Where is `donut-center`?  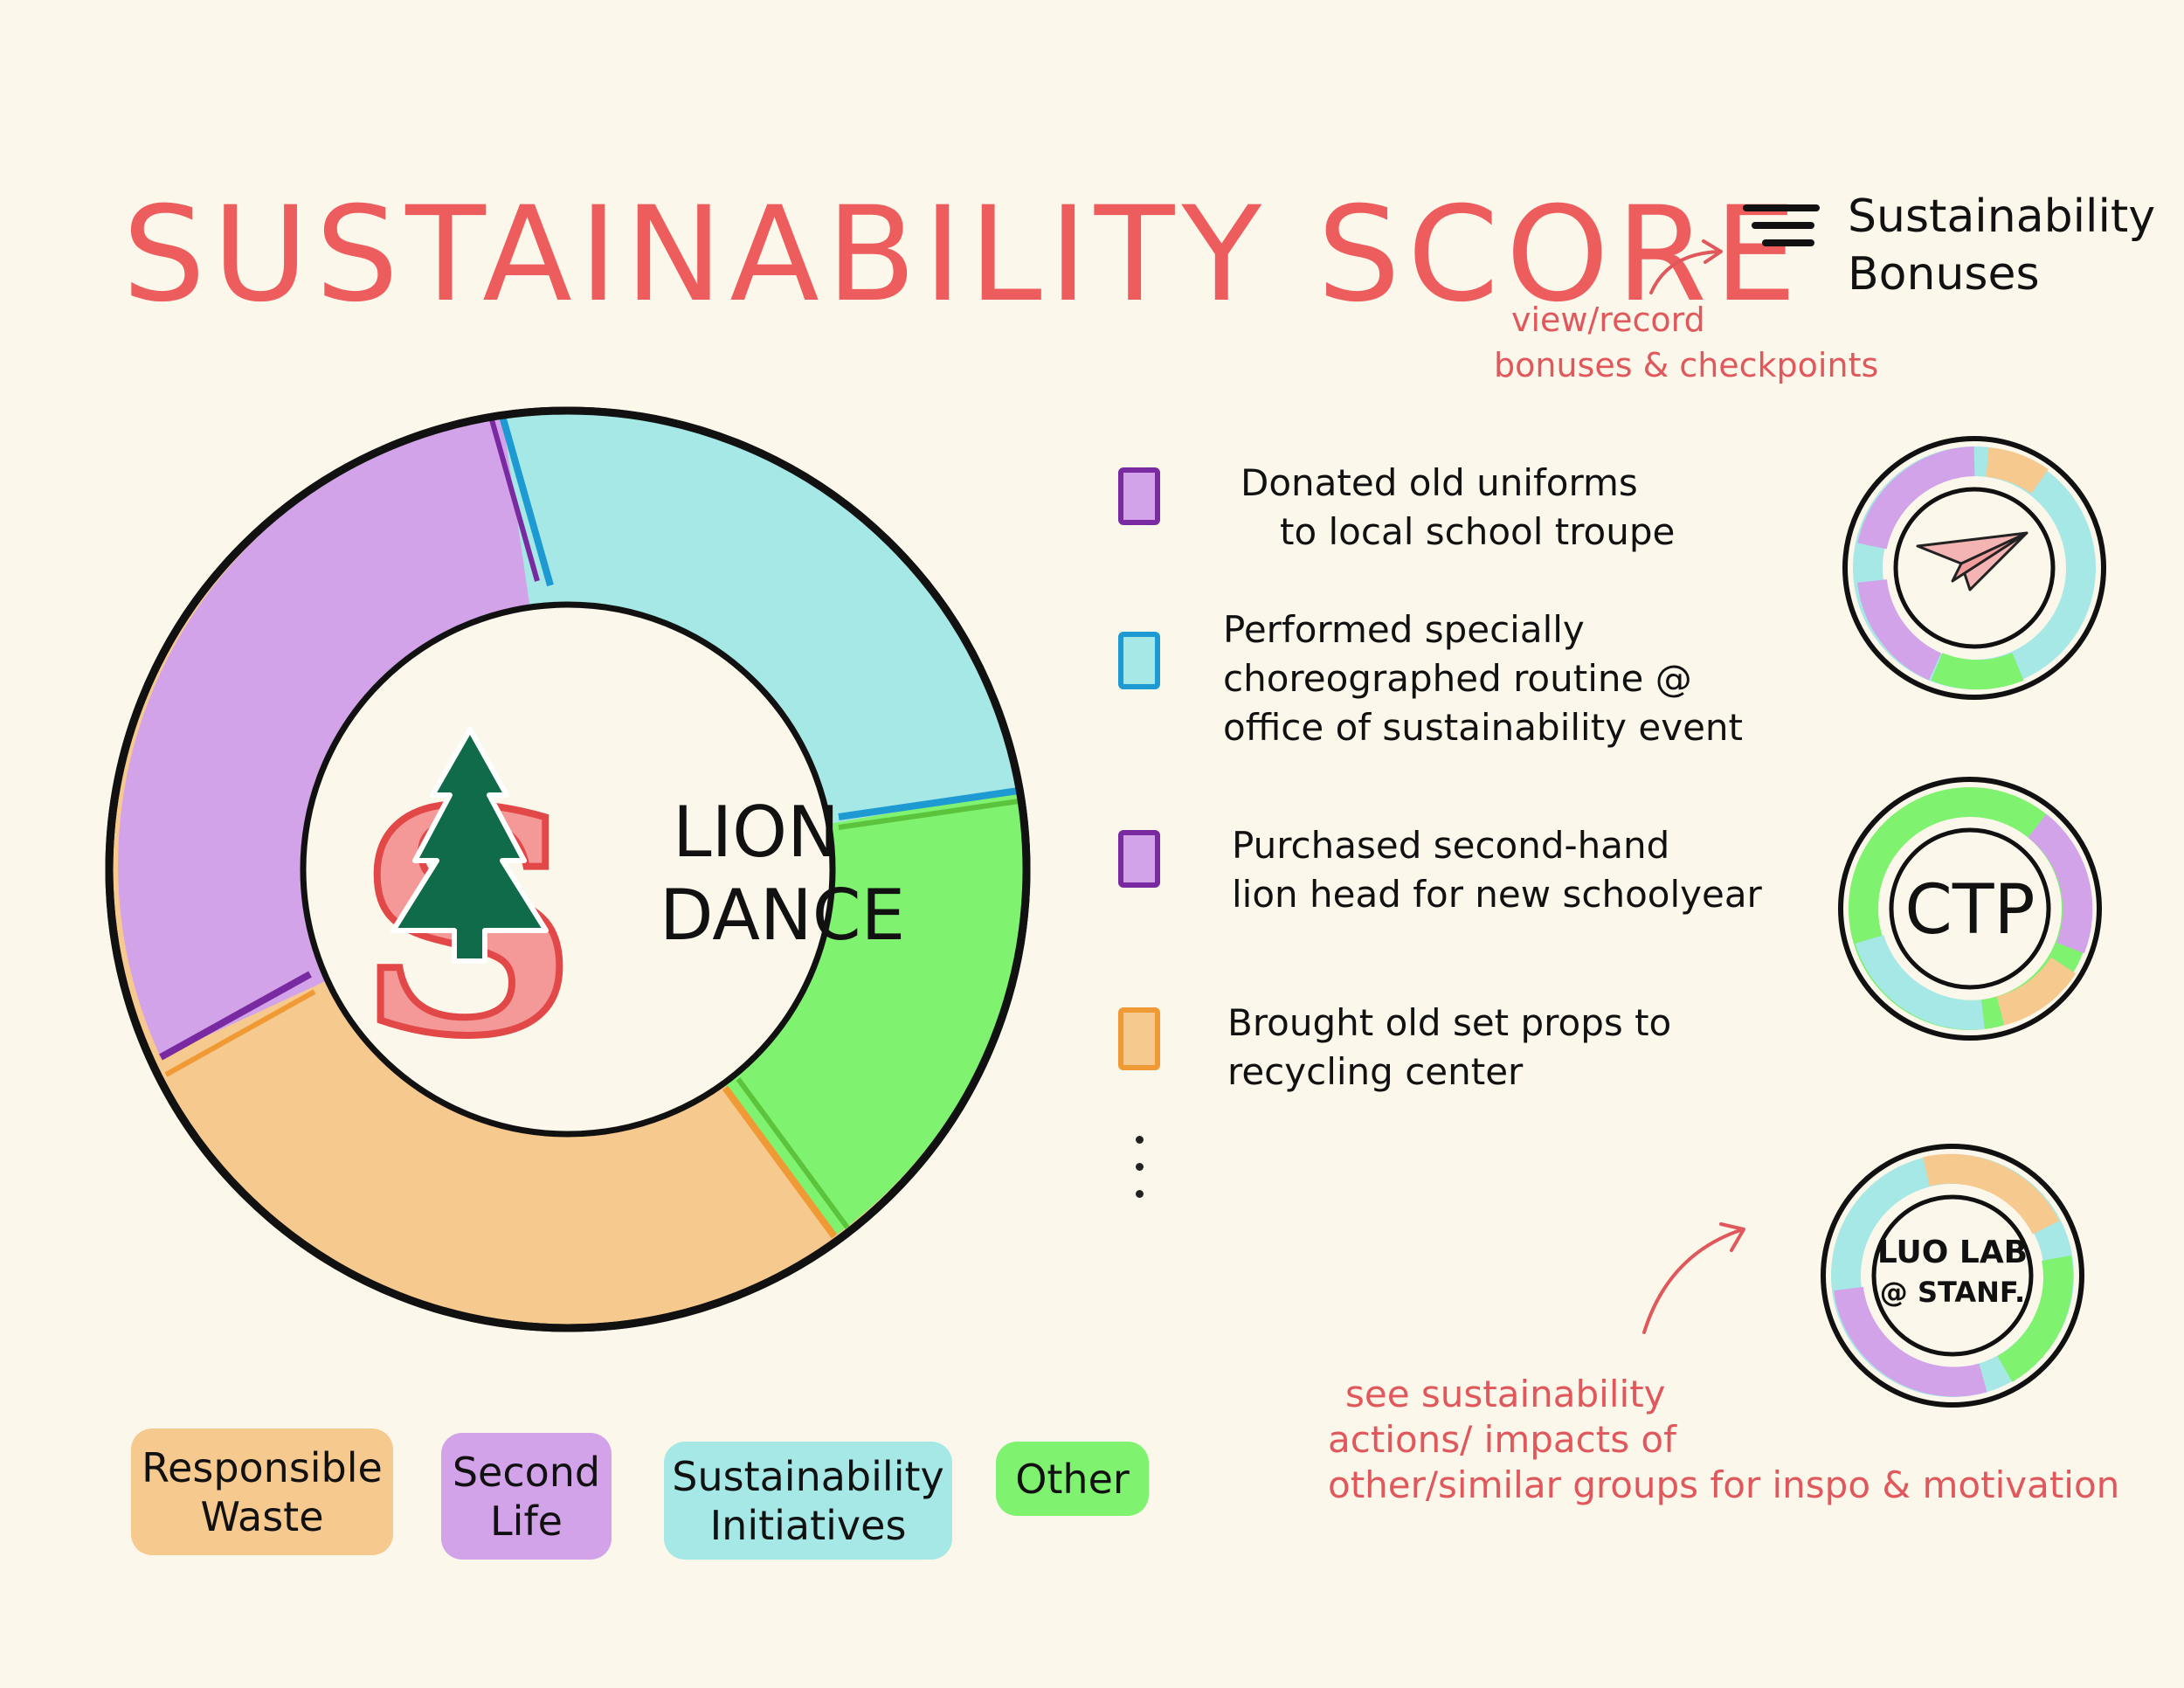
donut-center is located at coordinates (568, 869).